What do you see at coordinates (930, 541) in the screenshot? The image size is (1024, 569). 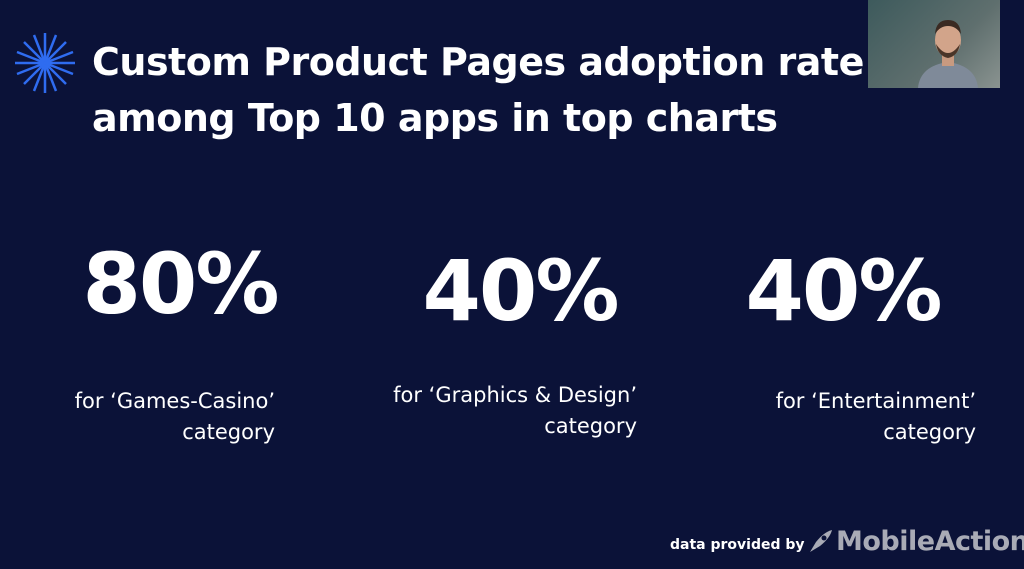 I see `brand-logo: MobileAction` at bounding box center [930, 541].